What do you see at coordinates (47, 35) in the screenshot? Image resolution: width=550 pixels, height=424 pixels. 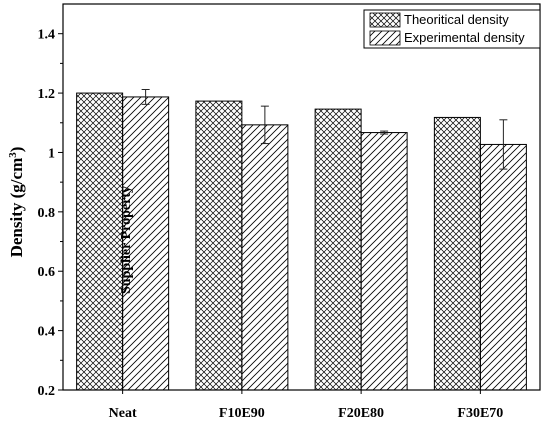 I see `y-tick-label: 1.4` at bounding box center [47, 35].